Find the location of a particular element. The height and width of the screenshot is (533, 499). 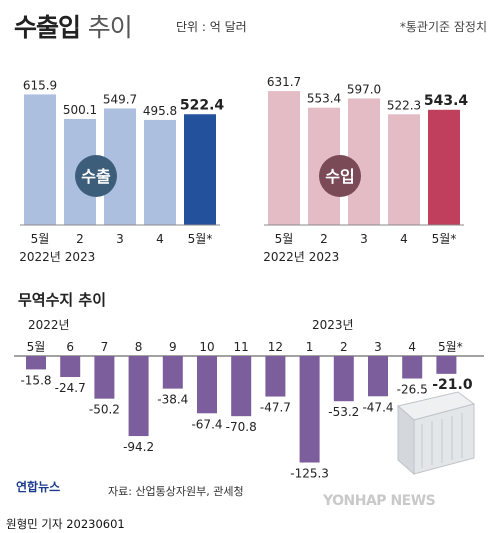

yonhap-news-watermark: YONHAP NEWS is located at coordinates (379, 501).